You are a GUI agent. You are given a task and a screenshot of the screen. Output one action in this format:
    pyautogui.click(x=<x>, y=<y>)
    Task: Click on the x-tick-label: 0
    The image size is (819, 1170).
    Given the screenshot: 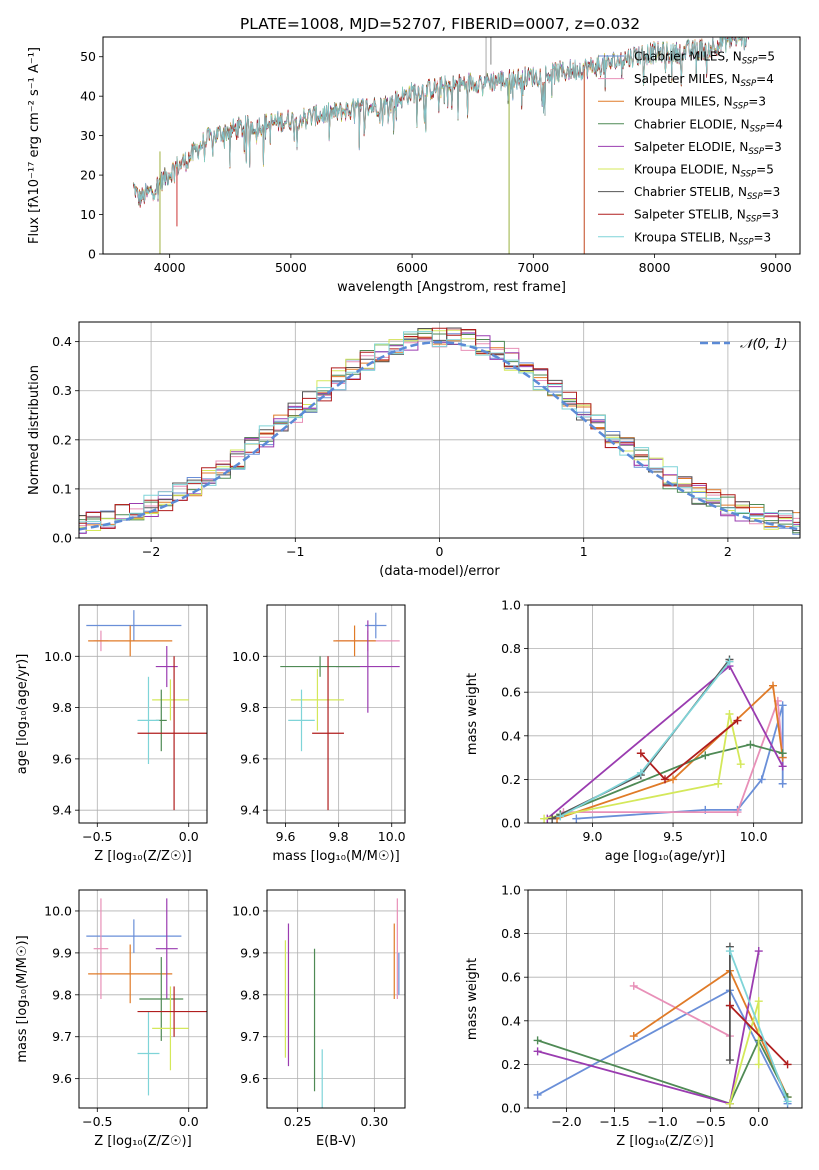 What is the action you would take?
    pyautogui.click(x=440, y=551)
    